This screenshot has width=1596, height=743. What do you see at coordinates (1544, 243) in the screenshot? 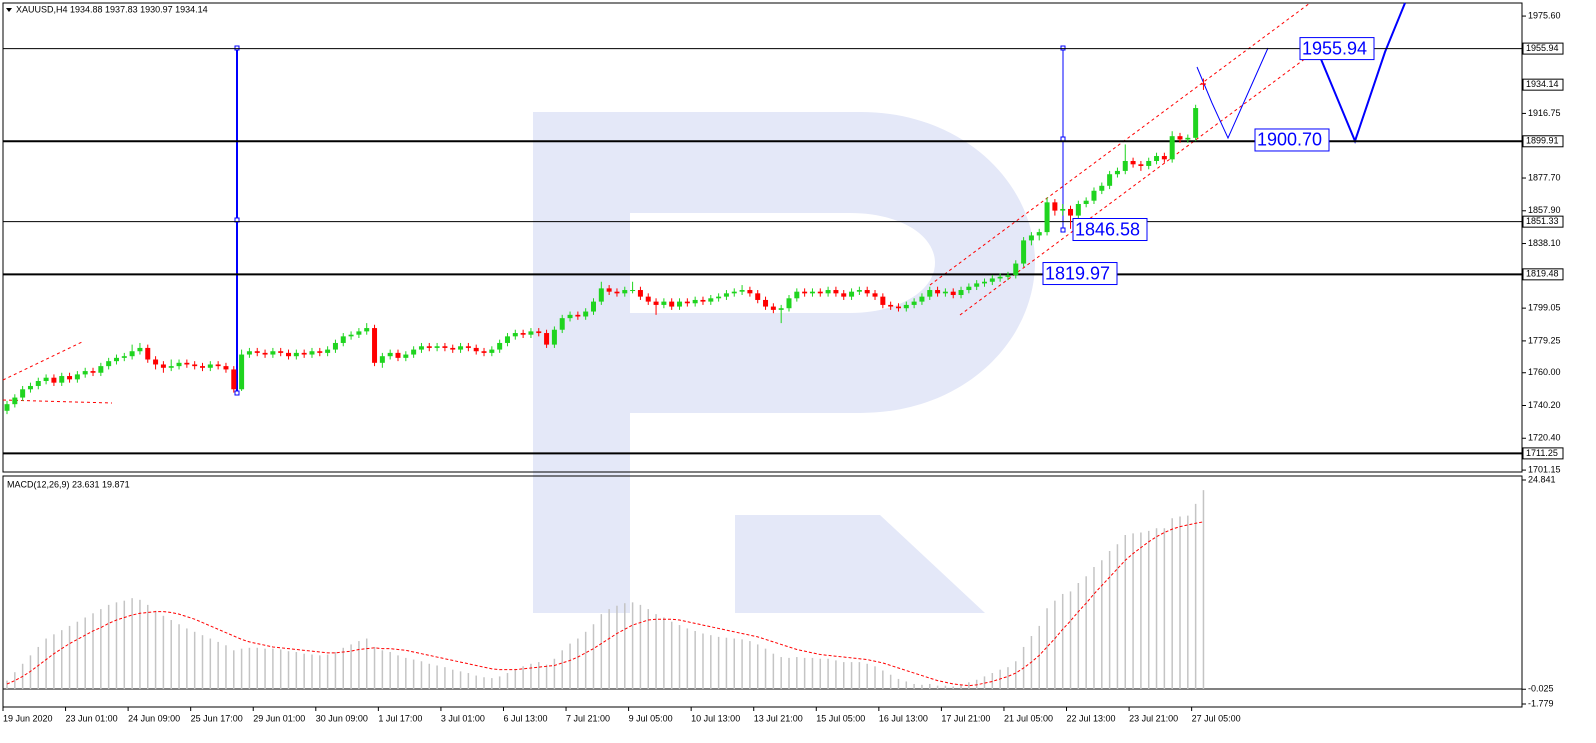
I see `y-tick-label: 1838.10` at bounding box center [1544, 243].